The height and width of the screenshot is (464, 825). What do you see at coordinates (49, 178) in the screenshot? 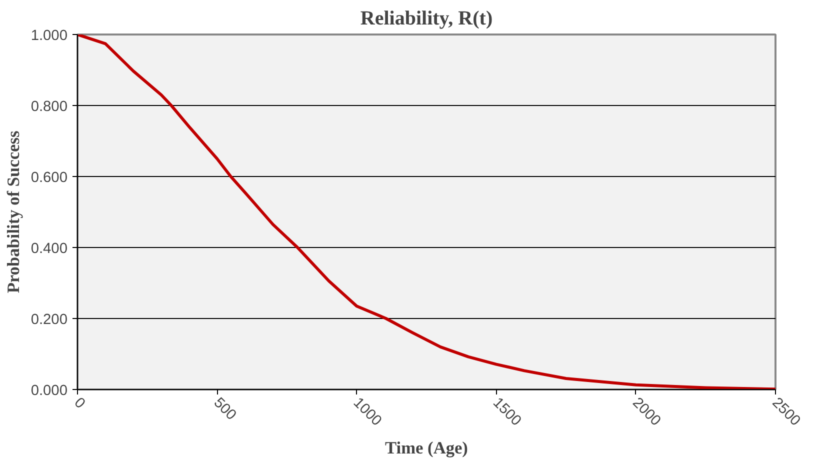
I see `y-tick-label: 0.600` at bounding box center [49, 178].